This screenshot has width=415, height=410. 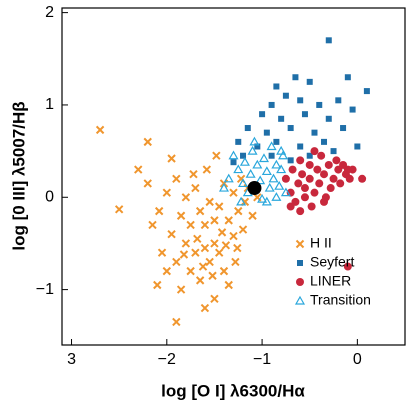 I want to click on x-tick-label: −1, so click(x=262, y=359).